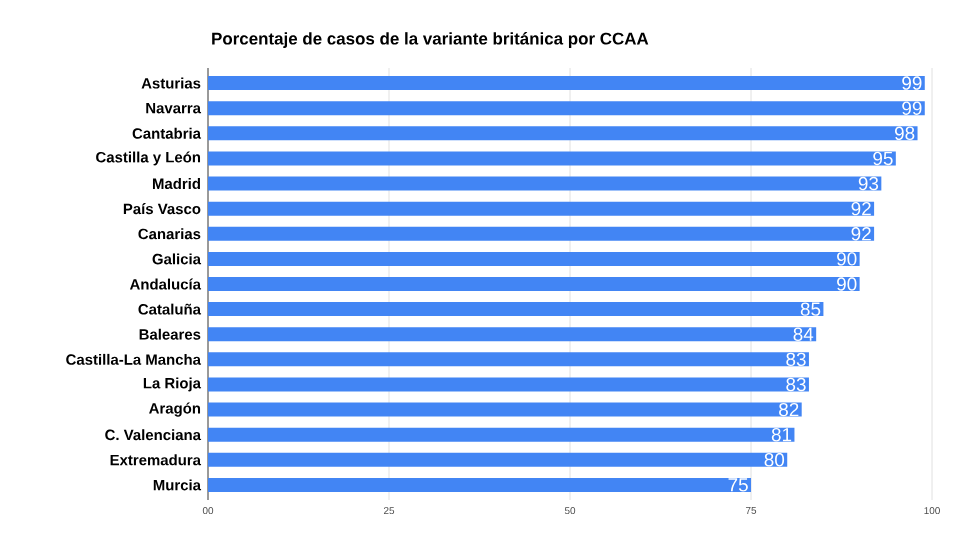 This screenshot has height=554, width=960. What do you see at coordinates (883, 158) in the screenshot?
I see `data-label: 95` at bounding box center [883, 158].